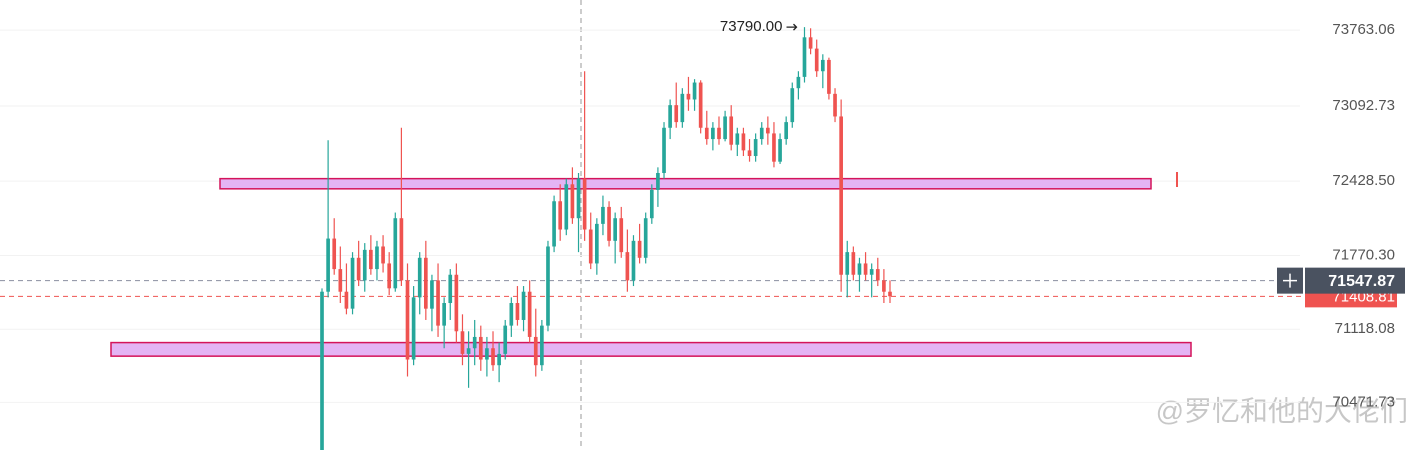 The height and width of the screenshot is (450, 1420). What do you see at coordinates (751, 26) in the screenshot?
I see `high-label: 73790.00` at bounding box center [751, 26].